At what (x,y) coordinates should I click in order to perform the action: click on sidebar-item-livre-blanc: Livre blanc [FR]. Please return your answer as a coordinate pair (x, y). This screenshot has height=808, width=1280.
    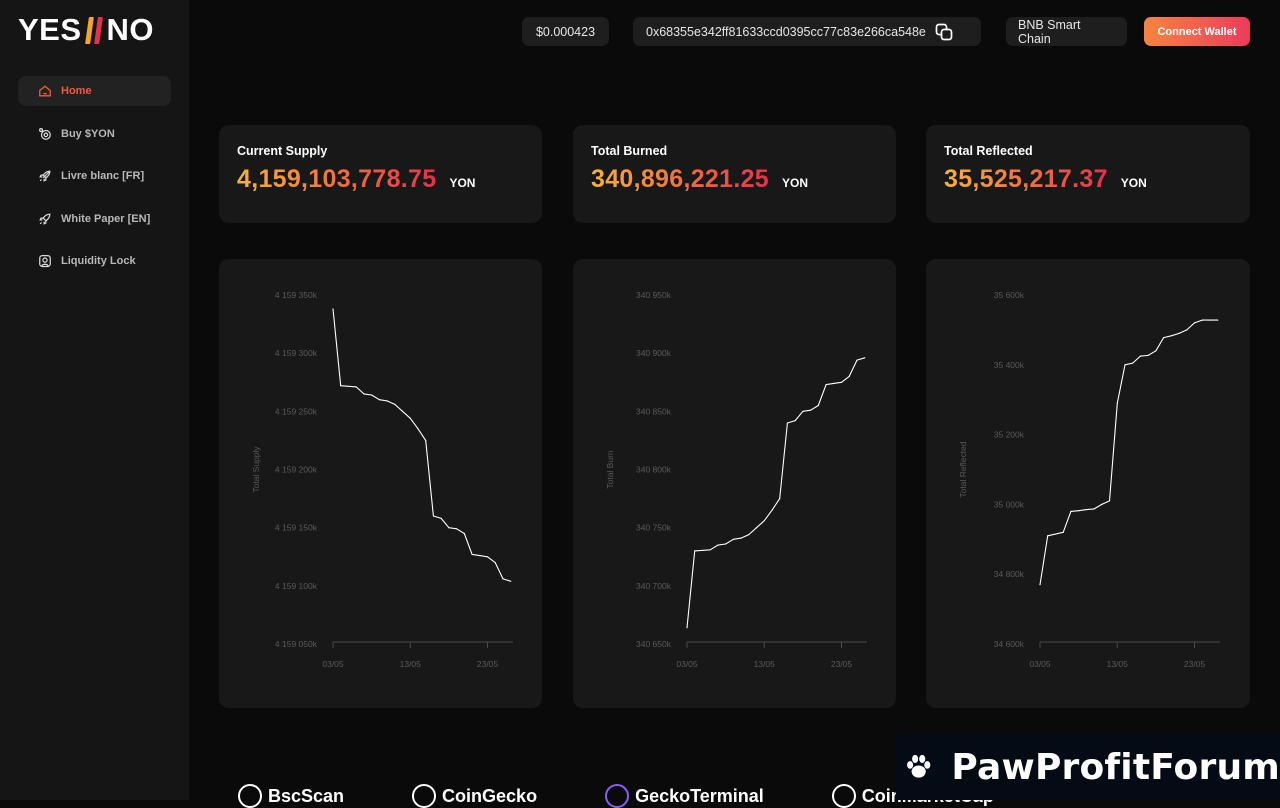
    Looking at the image, I should click on (94, 176).